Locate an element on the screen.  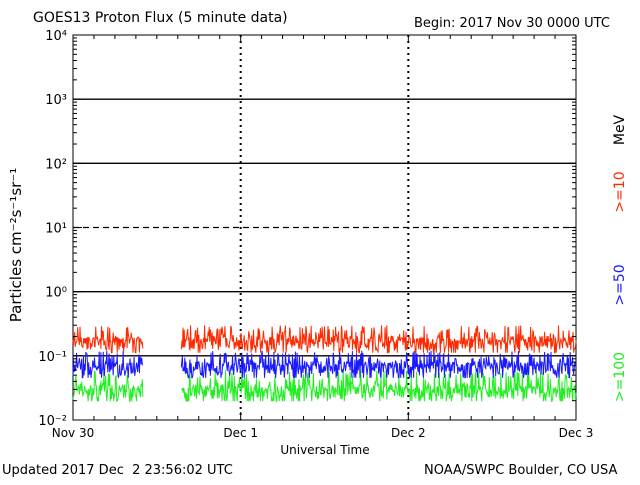
x-tick-label: Dec 3 is located at coordinates (576, 433).